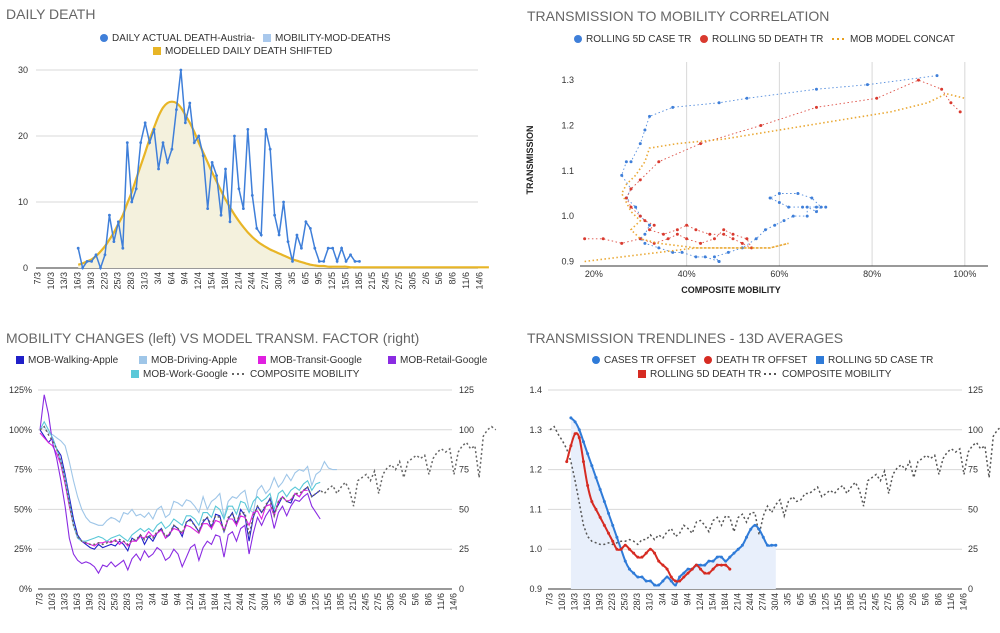  What do you see at coordinates (441, 601) in the screenshot?
I see `x-tick-label: 11/6` at bounding box center [441, 601].